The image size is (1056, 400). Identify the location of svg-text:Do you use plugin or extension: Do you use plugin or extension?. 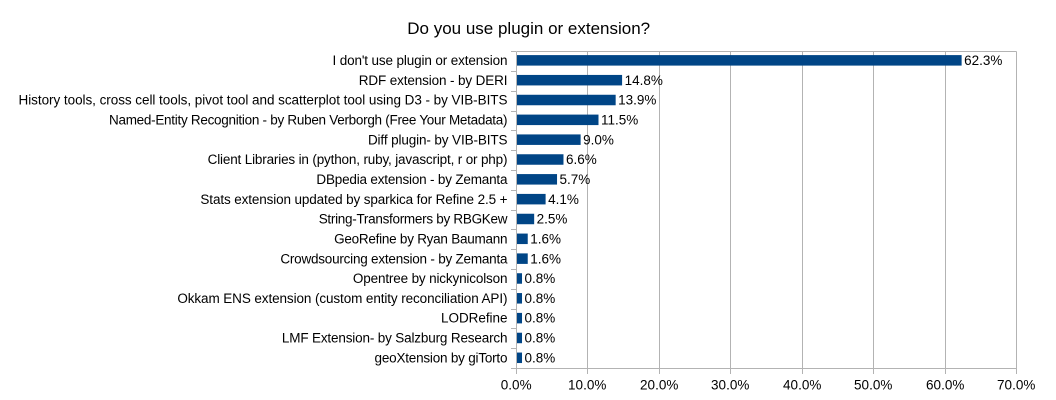
(528, 28).